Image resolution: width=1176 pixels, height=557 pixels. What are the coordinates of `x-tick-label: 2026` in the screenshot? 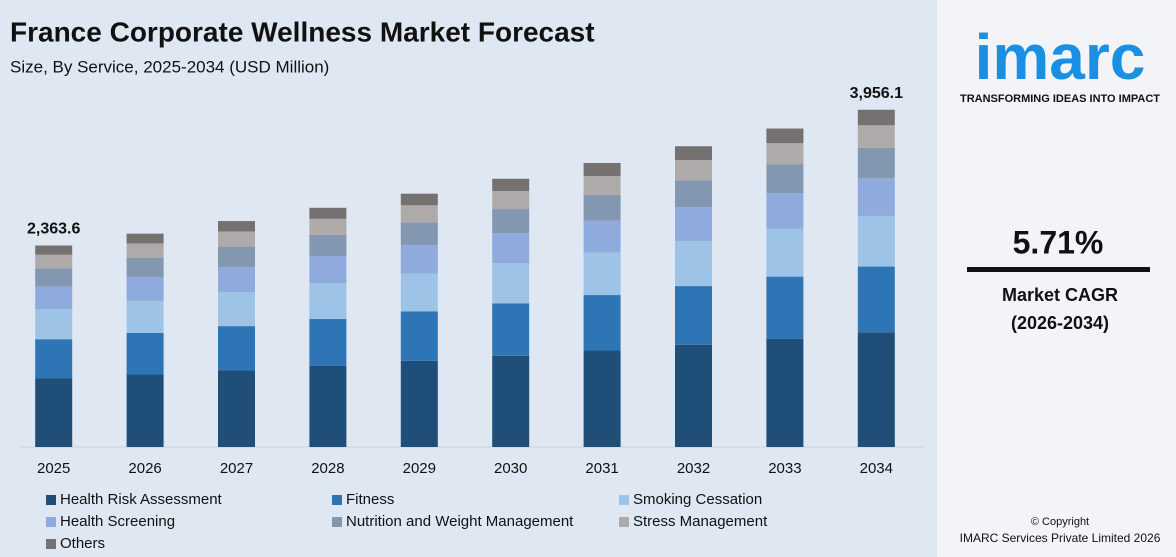 It's located at (144, 468).